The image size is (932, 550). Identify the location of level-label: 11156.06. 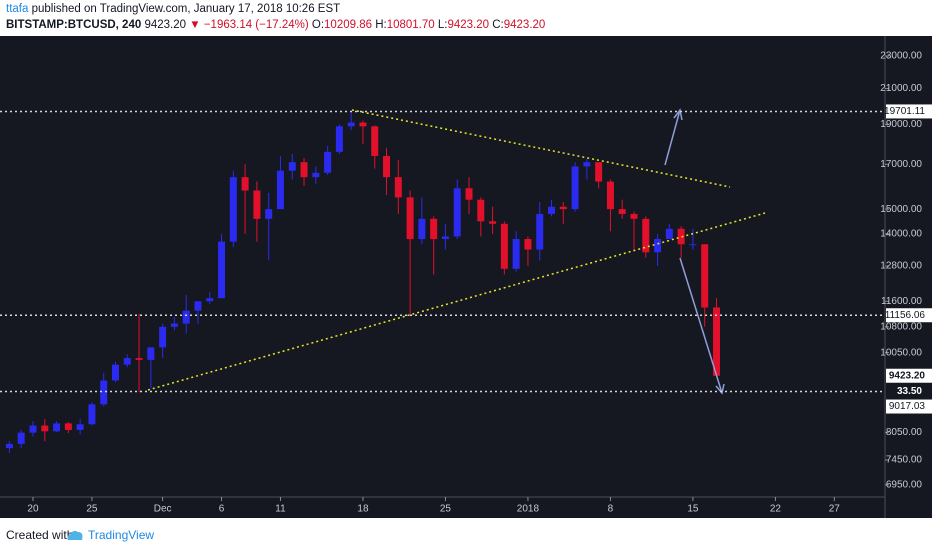
(905, 315).